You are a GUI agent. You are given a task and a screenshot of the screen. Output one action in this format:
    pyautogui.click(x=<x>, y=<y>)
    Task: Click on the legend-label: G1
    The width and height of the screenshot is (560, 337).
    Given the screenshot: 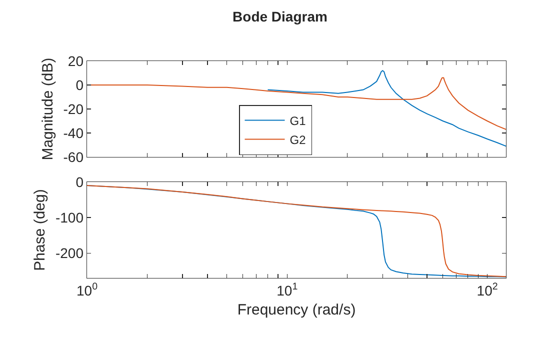 What is the action you would take?
    pyautogui.click(x=298, y=121)
    